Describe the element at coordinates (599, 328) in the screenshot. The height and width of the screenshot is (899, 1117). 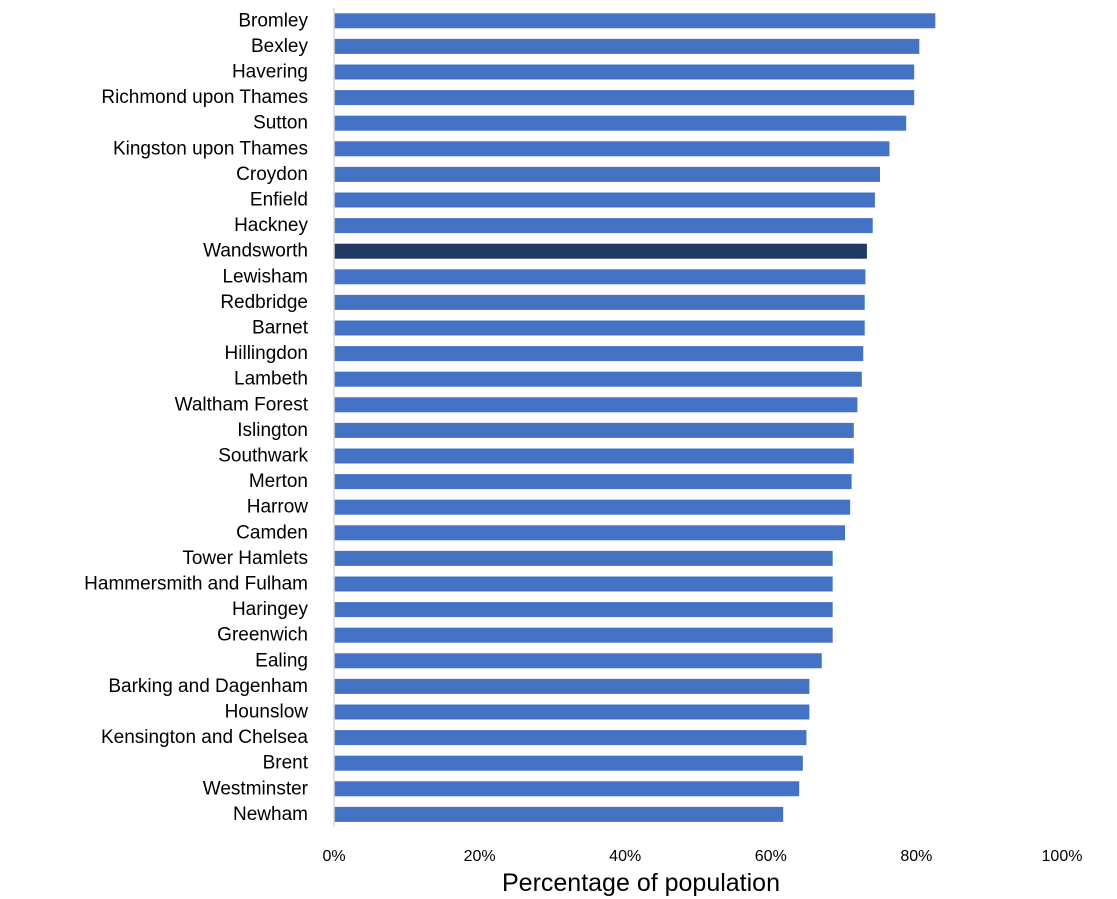
I see `bar-barnet` at that location.